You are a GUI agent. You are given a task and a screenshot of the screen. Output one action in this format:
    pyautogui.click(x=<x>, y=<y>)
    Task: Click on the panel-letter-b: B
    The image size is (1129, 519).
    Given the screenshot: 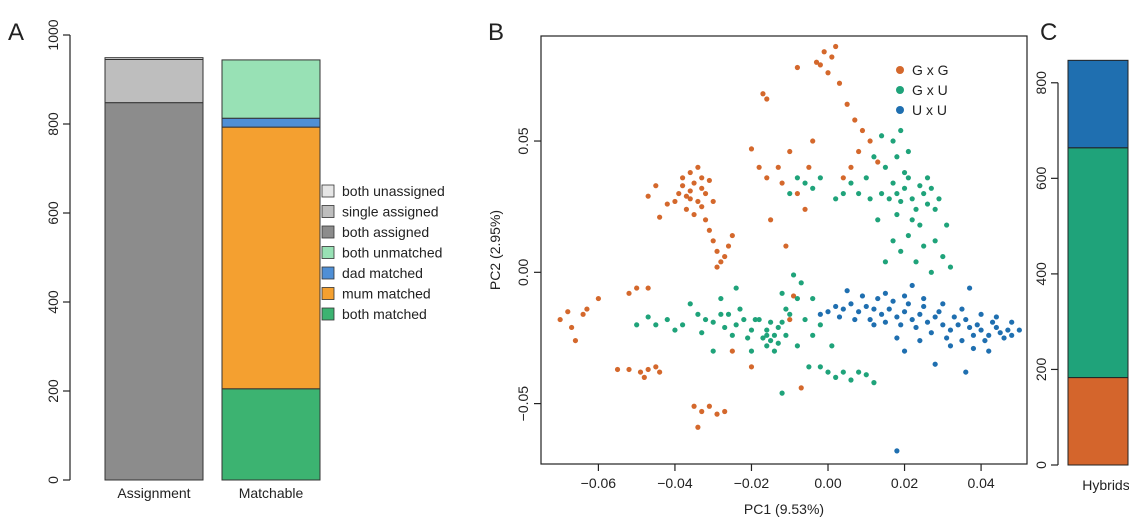 What is the action you would take?
    pyautogui.click(x=496, y=32)
    